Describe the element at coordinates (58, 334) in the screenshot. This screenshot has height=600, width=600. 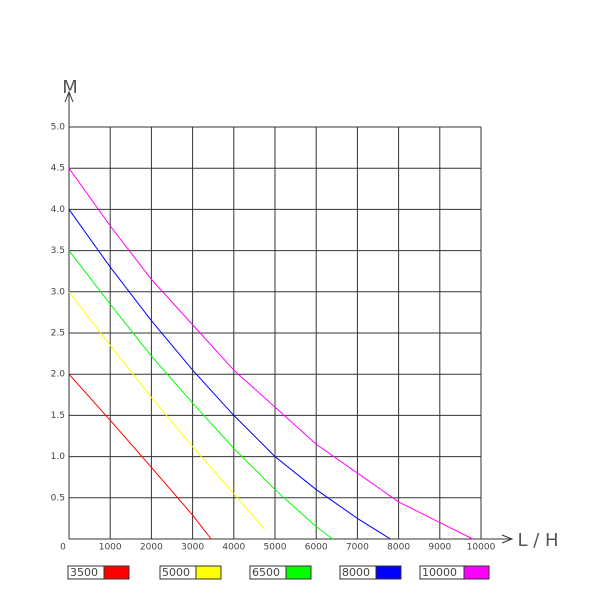
I see `y-tick-label: 2.5` at that location.